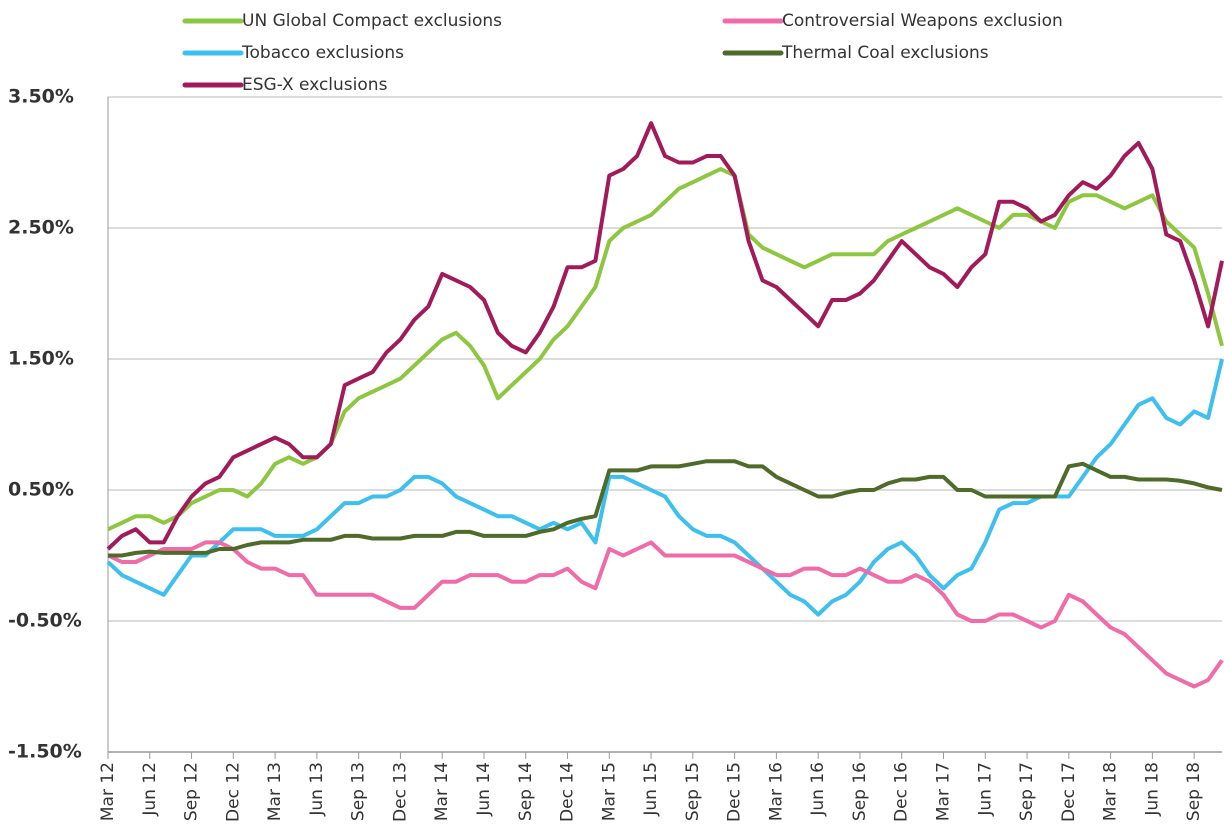 The width and height of the screenshot is (1224, 831). Describe the element at coordinates (568, 792) in the screenshot. I see `x-tick-label: Dec 14` at that location.